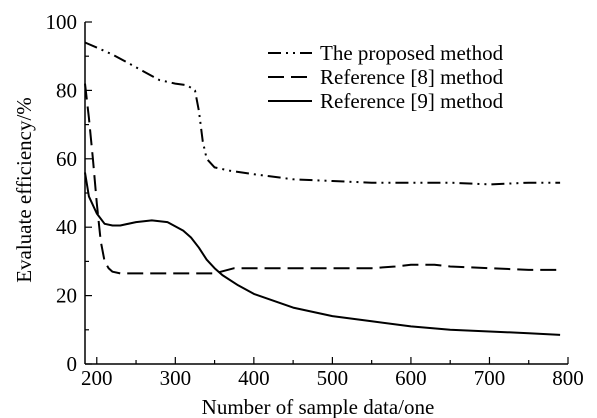  I want to click on legend-label-3: Reference [9] method, so click(412, 101).